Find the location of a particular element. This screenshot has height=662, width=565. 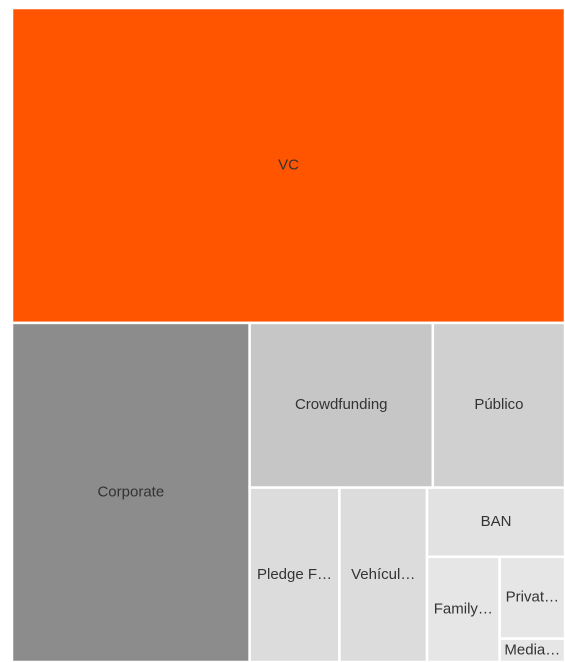

treemap-cell is located at coordinates (341, 405).